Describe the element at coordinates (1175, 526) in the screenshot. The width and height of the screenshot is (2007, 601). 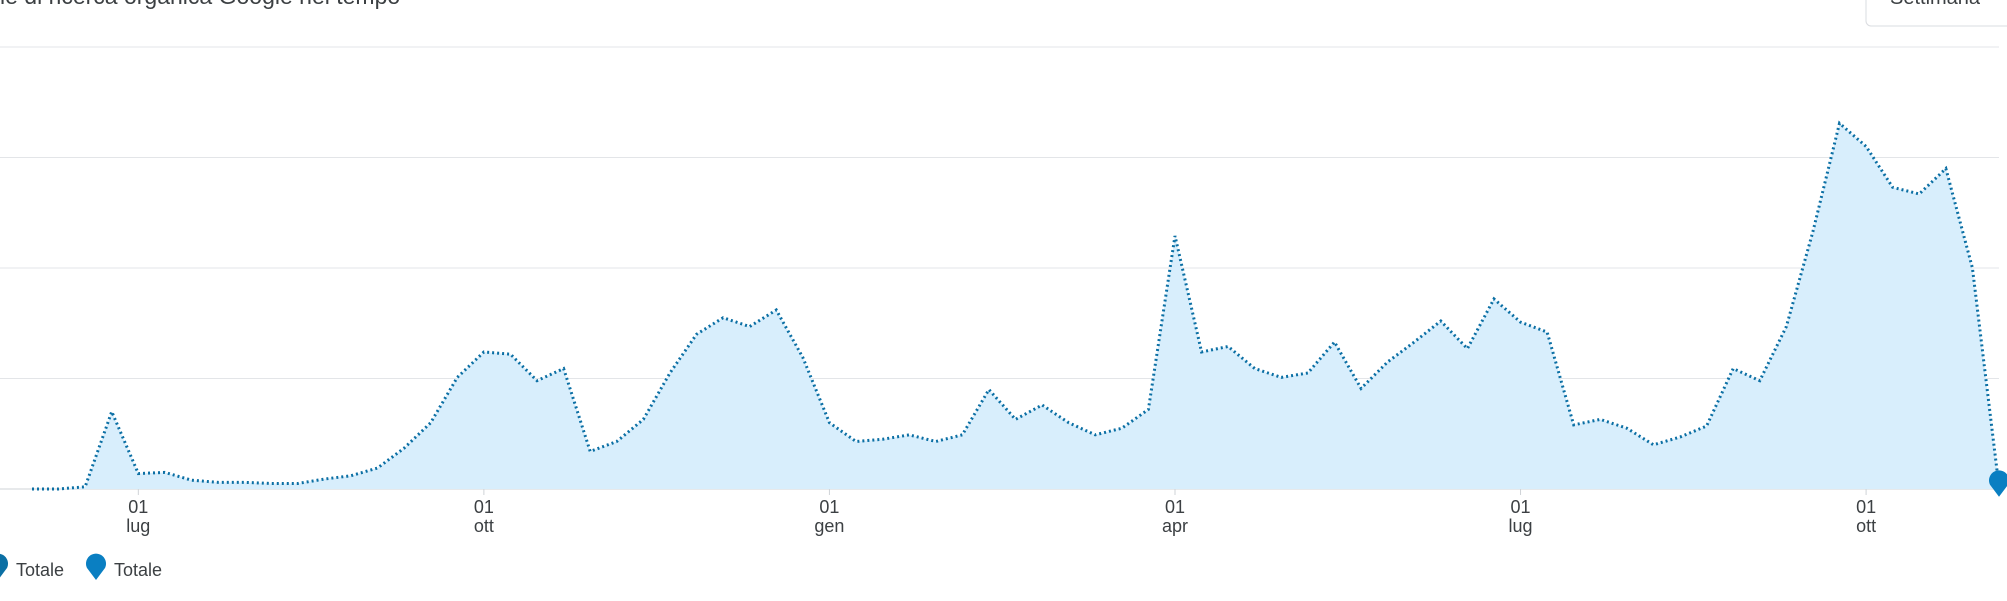
I see `x-tick-month: apr` at that location.